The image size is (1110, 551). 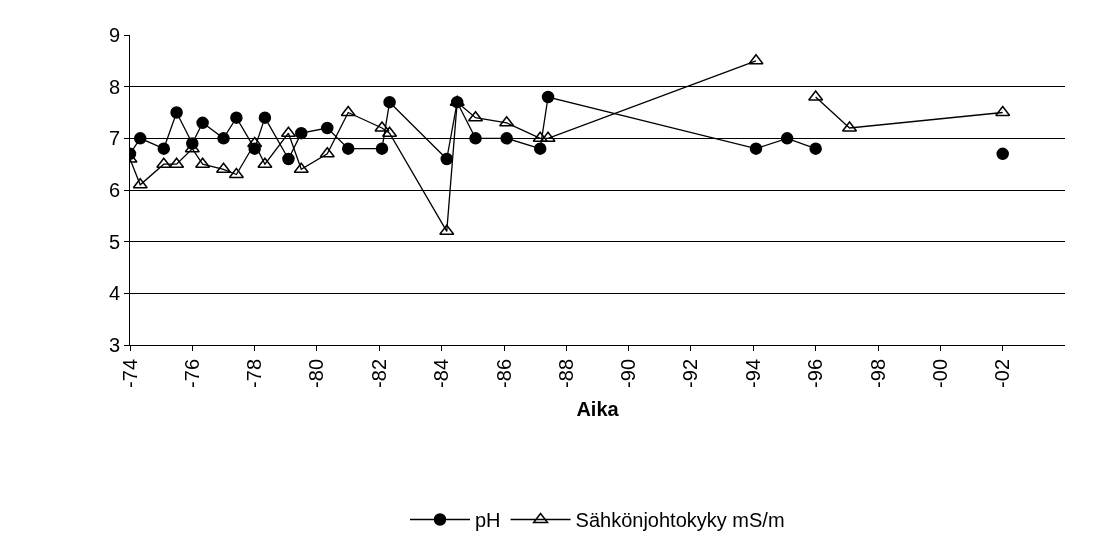 I want to click on x-tick-label: -80, so click(x=316, y=373).